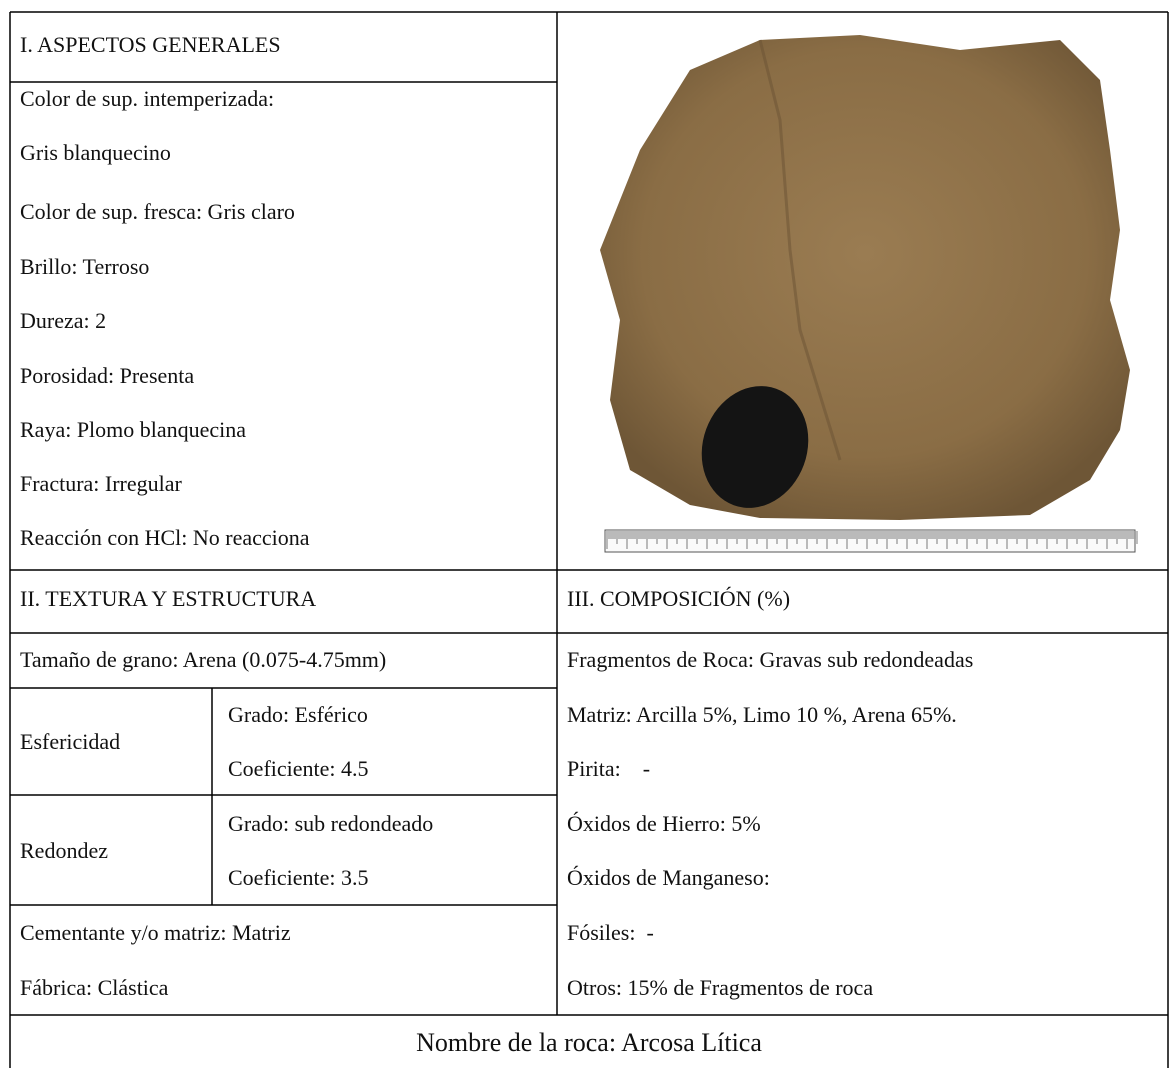  Describe the element at coordinates (107, 375) in the screenshot. I see `property: Porosidad: Presenta` at that location.